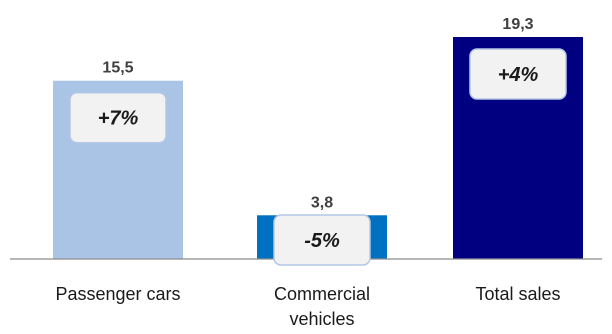 Image resolution: width=612 pixels, height=334 pixels. What do you see at coordinates (117, 68) in the screenshot?
I see `value-label-passenger-cars: 15,5` at bounding box center [117, 68].